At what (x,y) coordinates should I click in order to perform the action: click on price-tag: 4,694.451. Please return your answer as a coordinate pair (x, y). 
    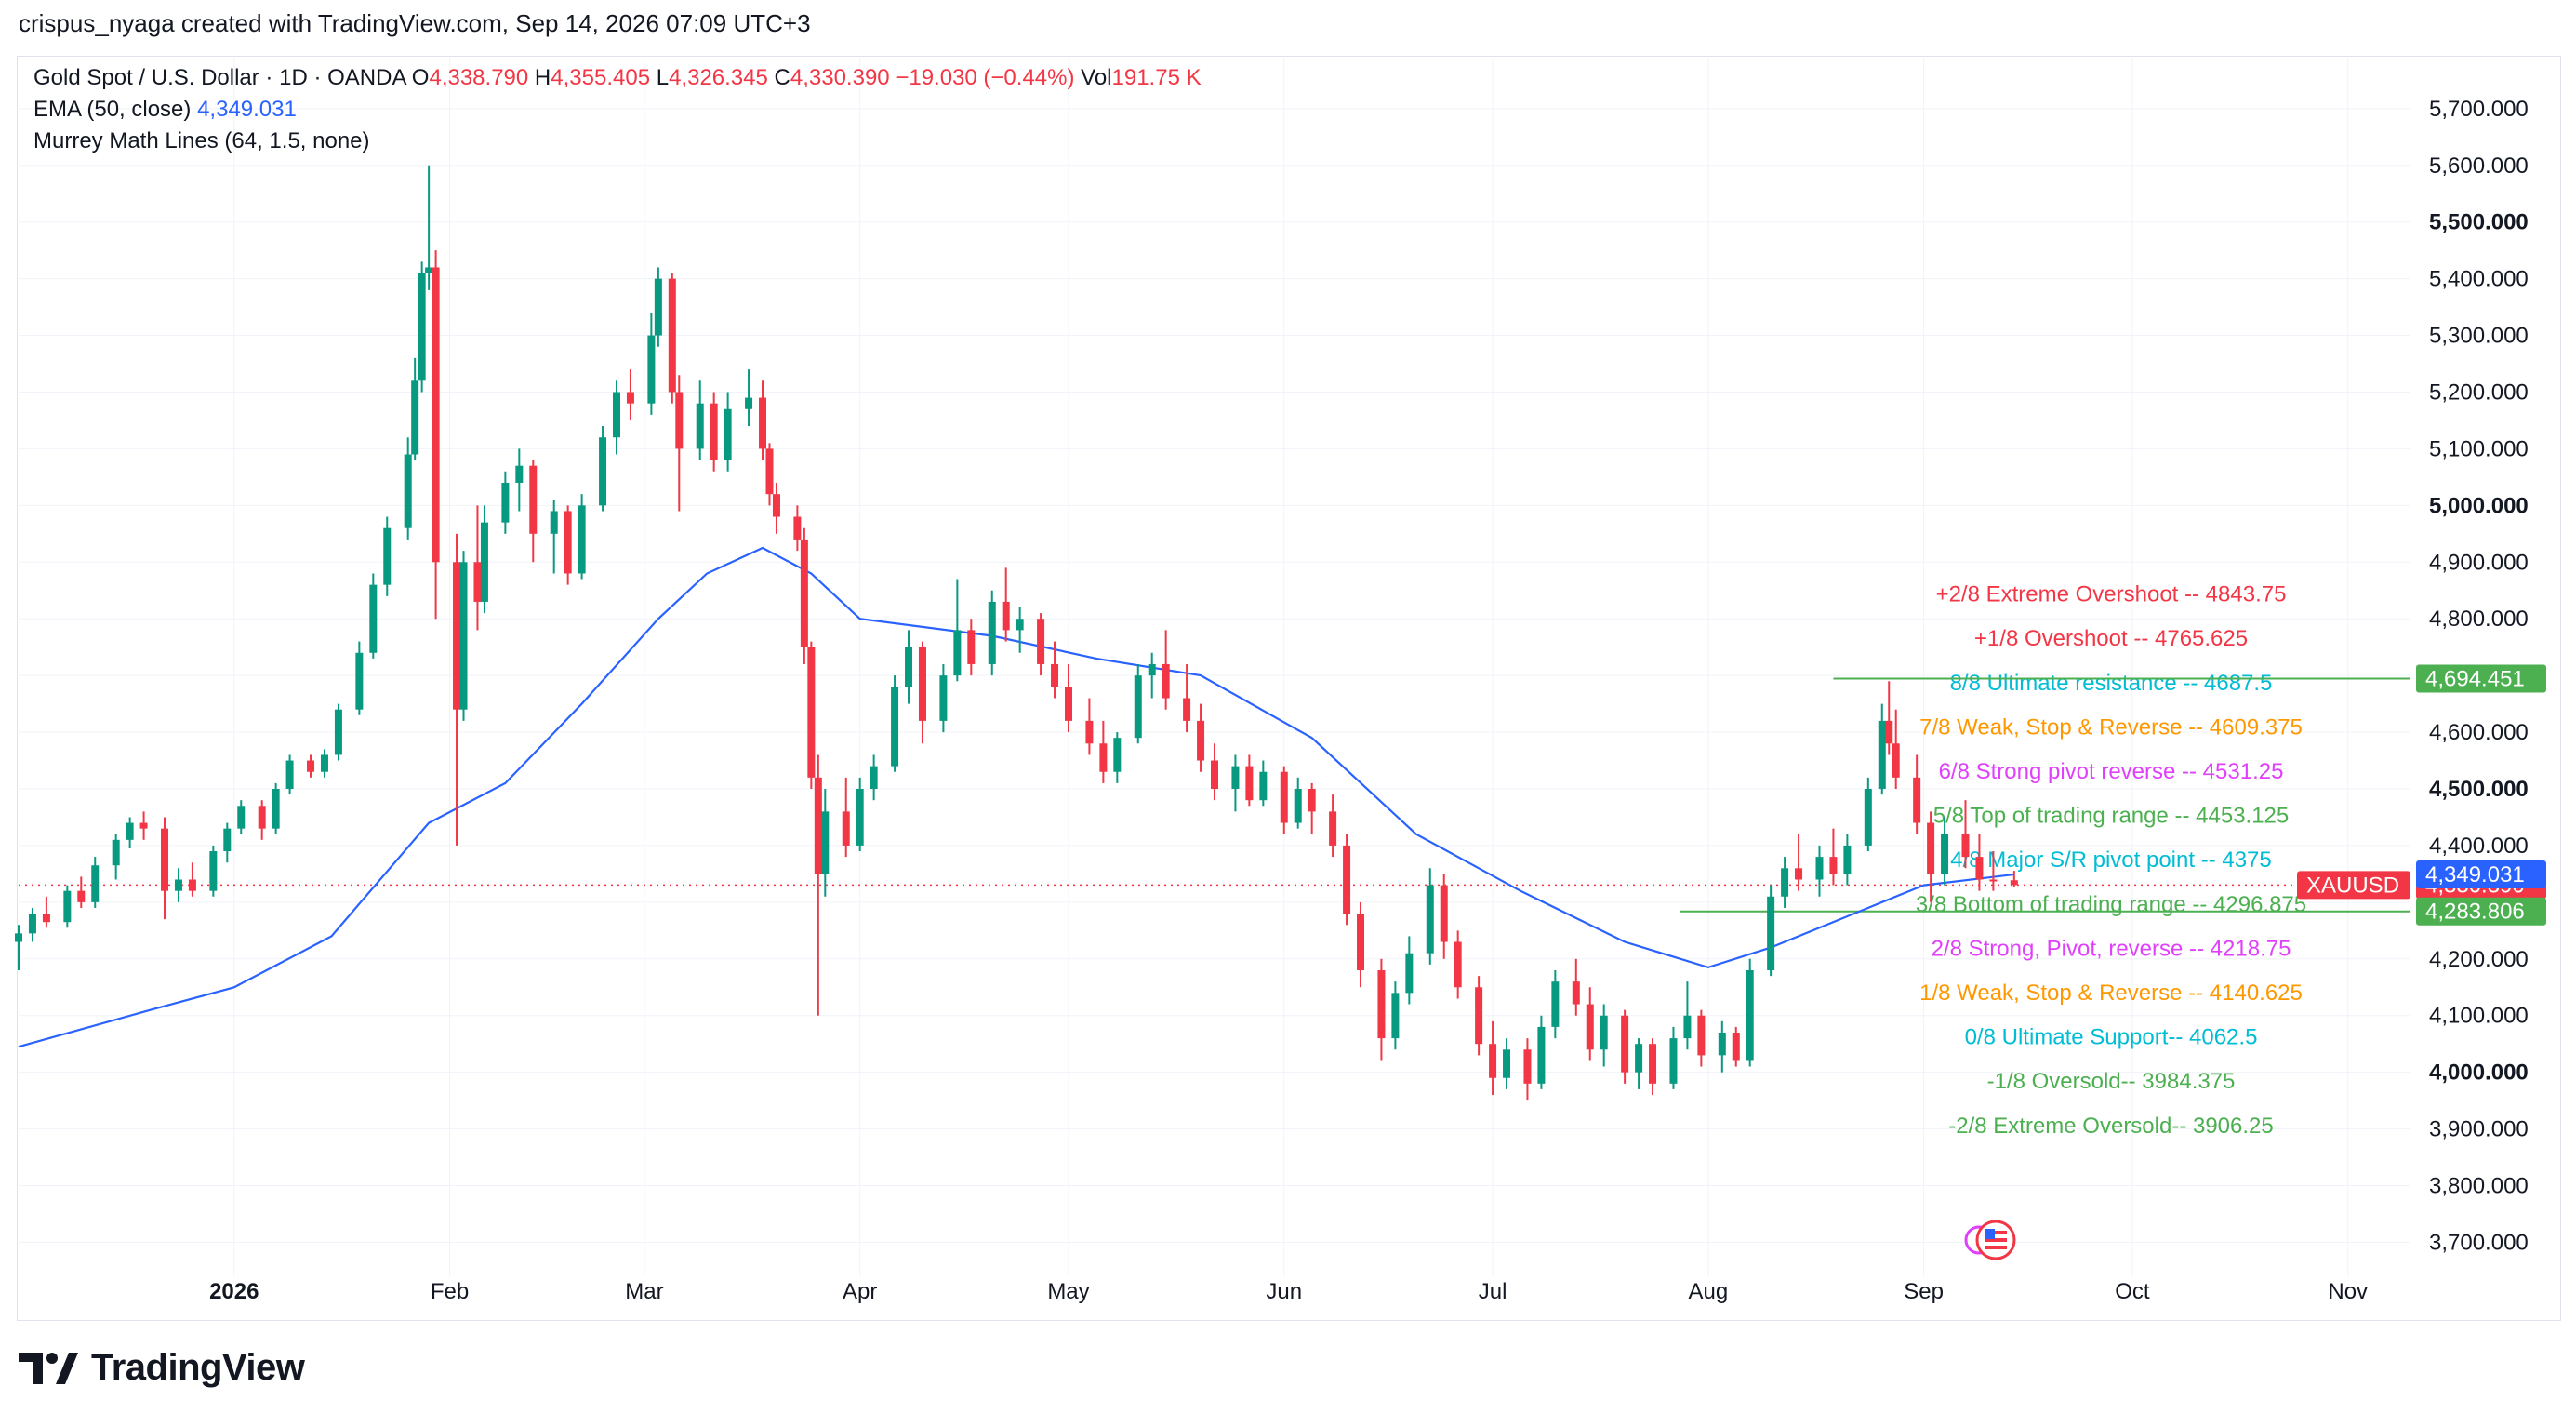
    Looking at the image, I should click on (2481, 678).